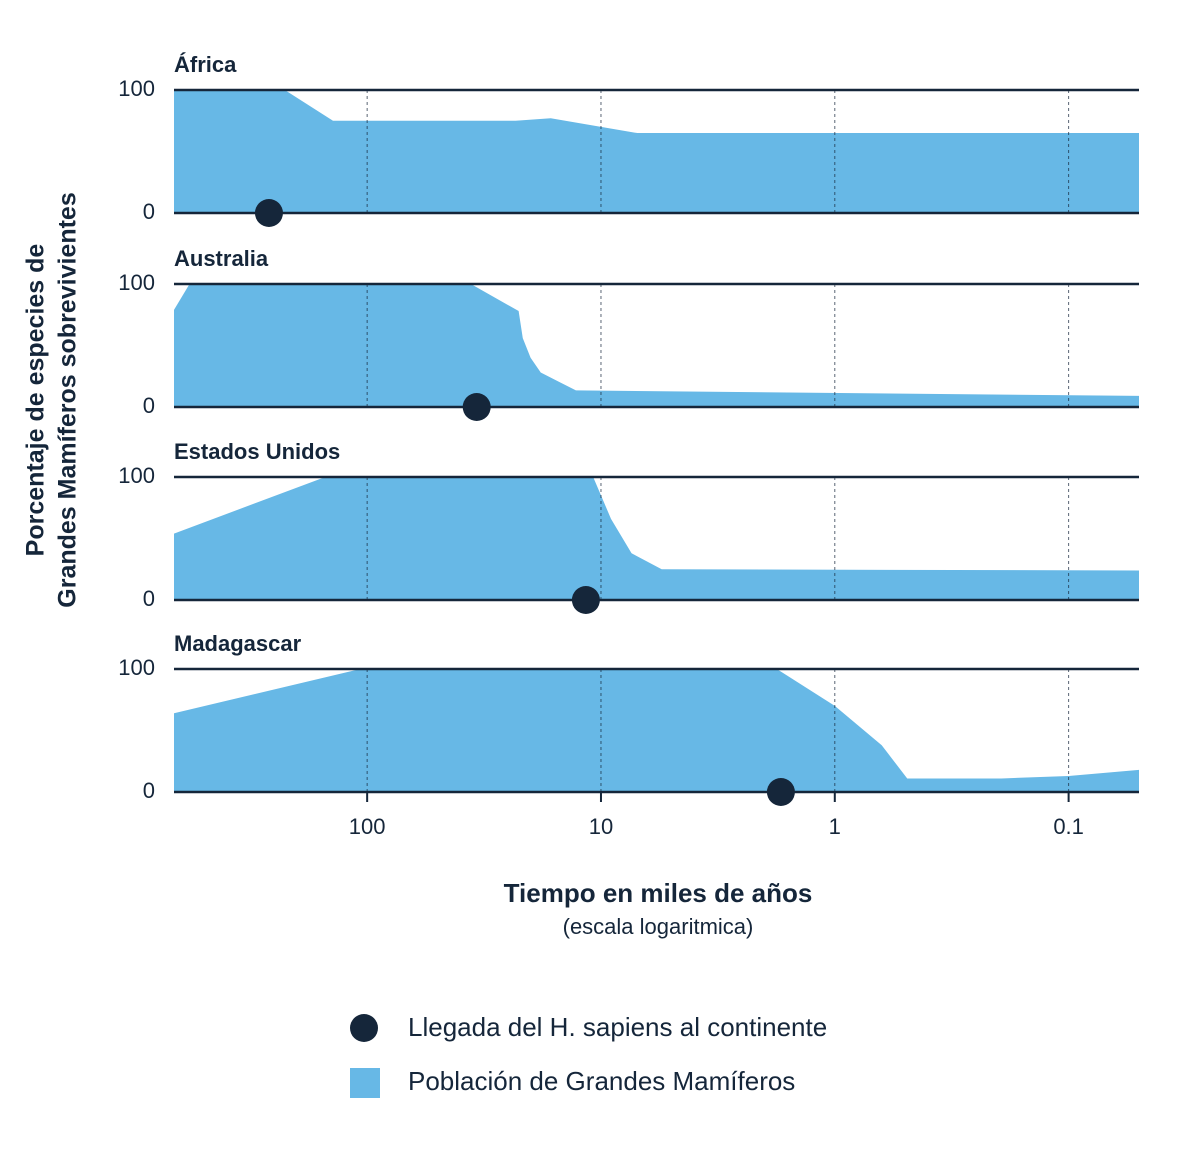 Image resolution: width=1200 pixels, height=1168 pixels. Describe the element at coordinates (221, 258) in the screenshot. I see `panel-title: Australia` at that location.